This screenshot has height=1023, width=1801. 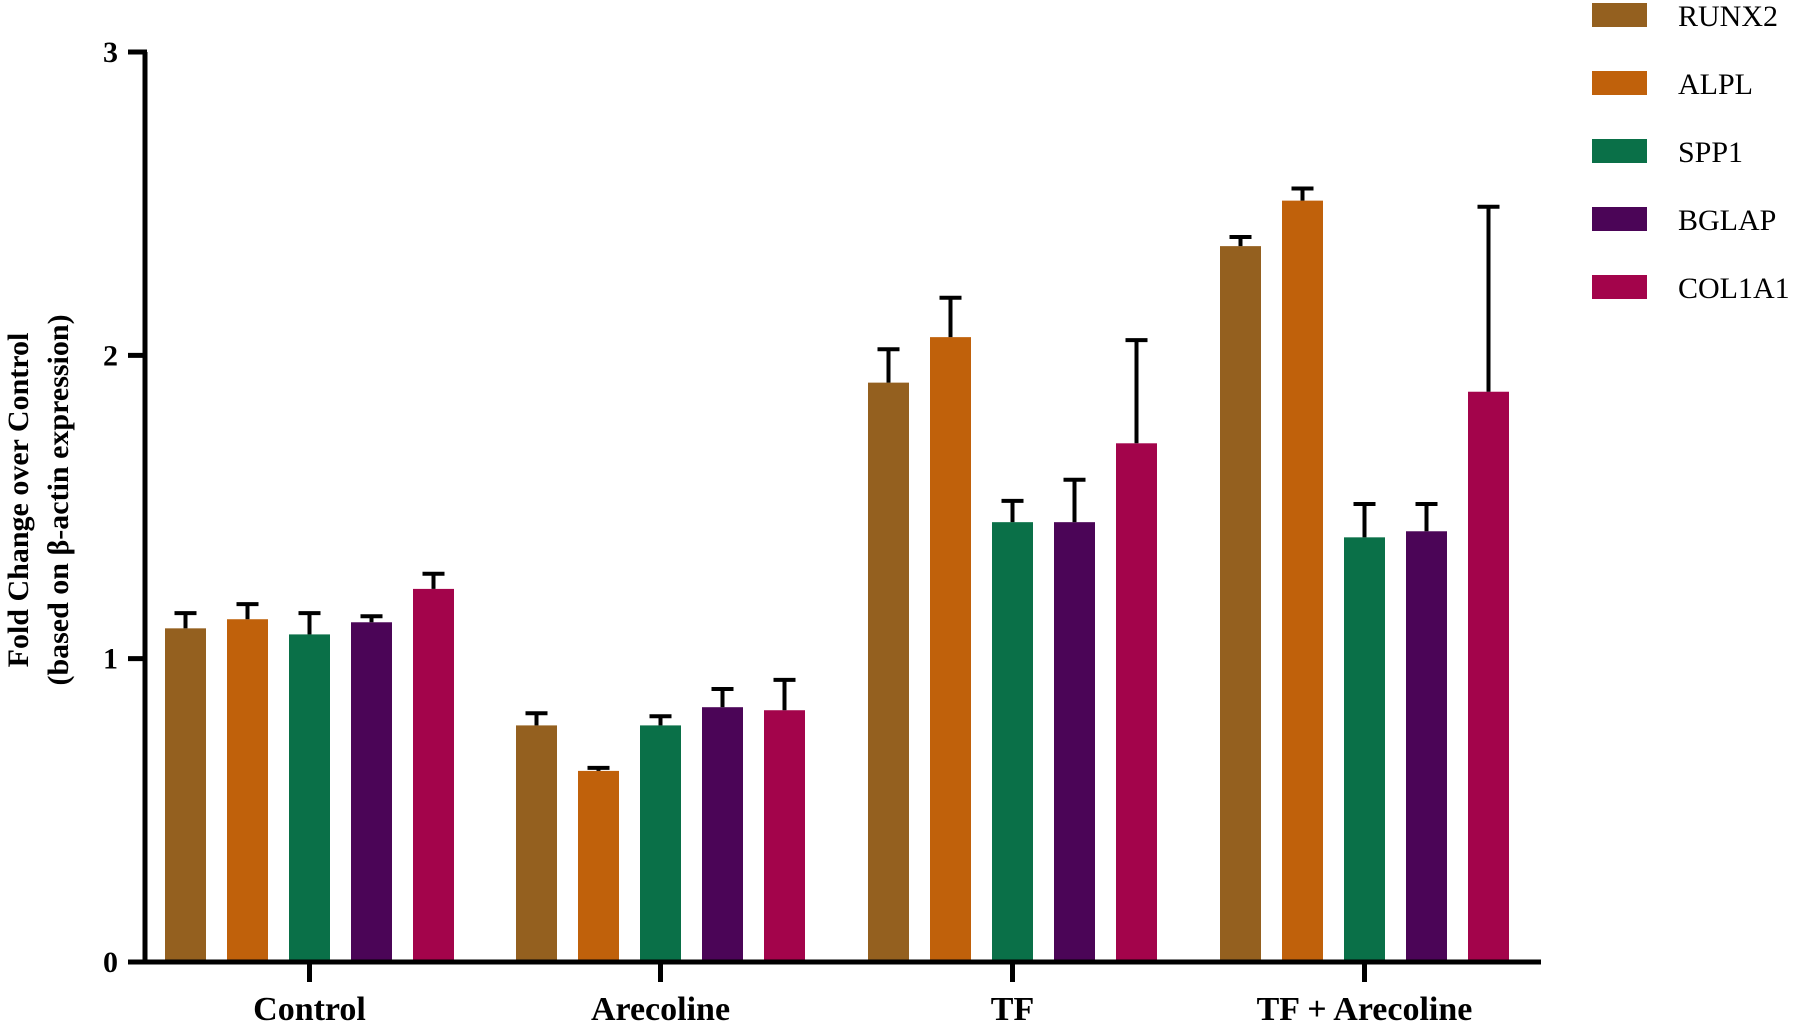 What do you see at coordinates (1364, 749) in the screenshot?
I see `bar-spp1-tf-arecoline` at bounding box center [1364, 749].